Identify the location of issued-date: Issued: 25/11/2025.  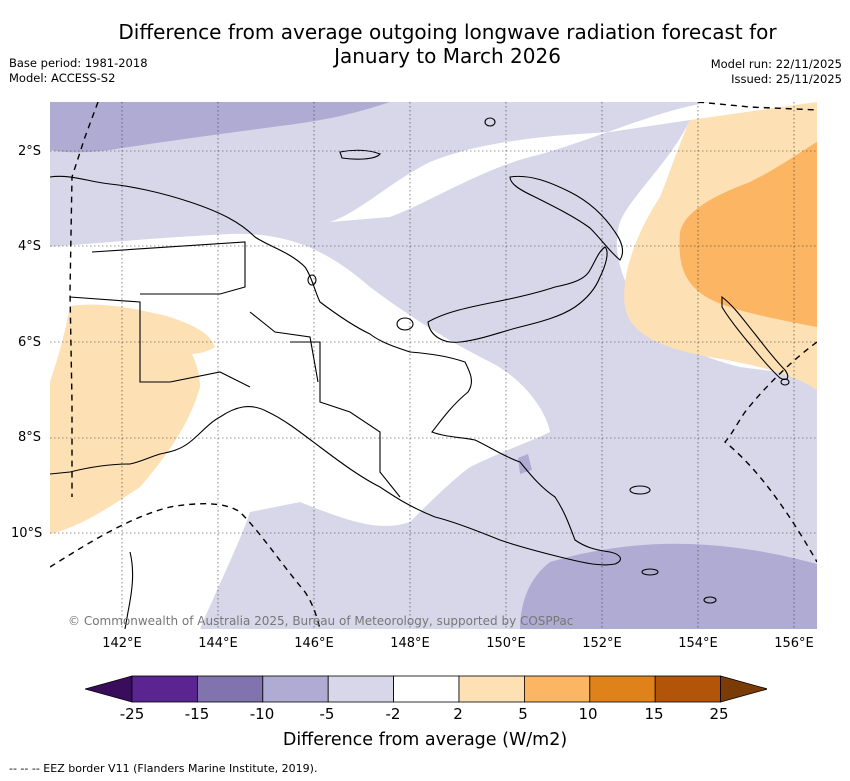
(786, 79).